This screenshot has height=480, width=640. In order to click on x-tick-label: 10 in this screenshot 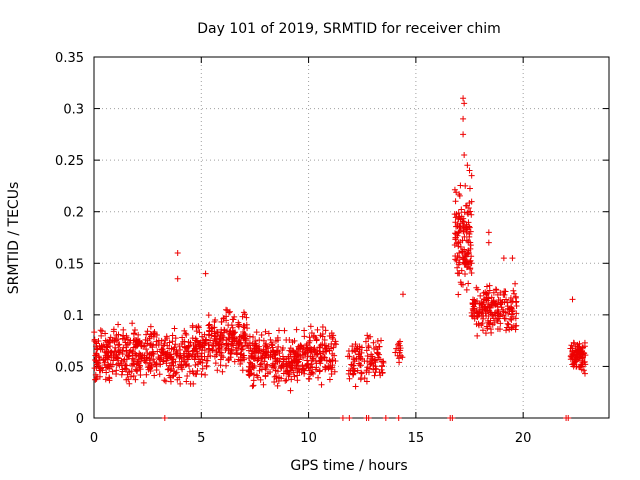, I will do `click(308, 438)`.